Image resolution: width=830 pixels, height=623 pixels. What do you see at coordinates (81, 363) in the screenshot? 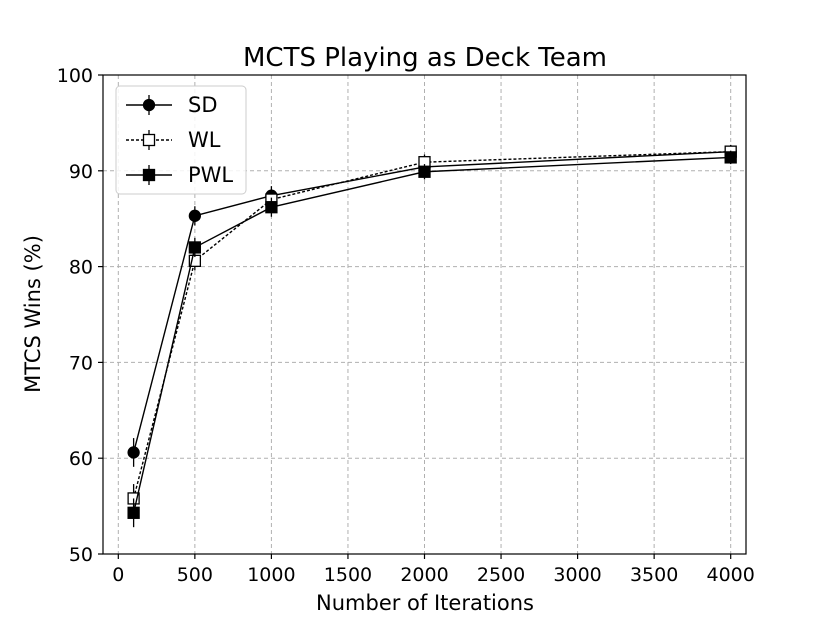
I see `y-tick-label: 70` at bounding box center [81, 363].